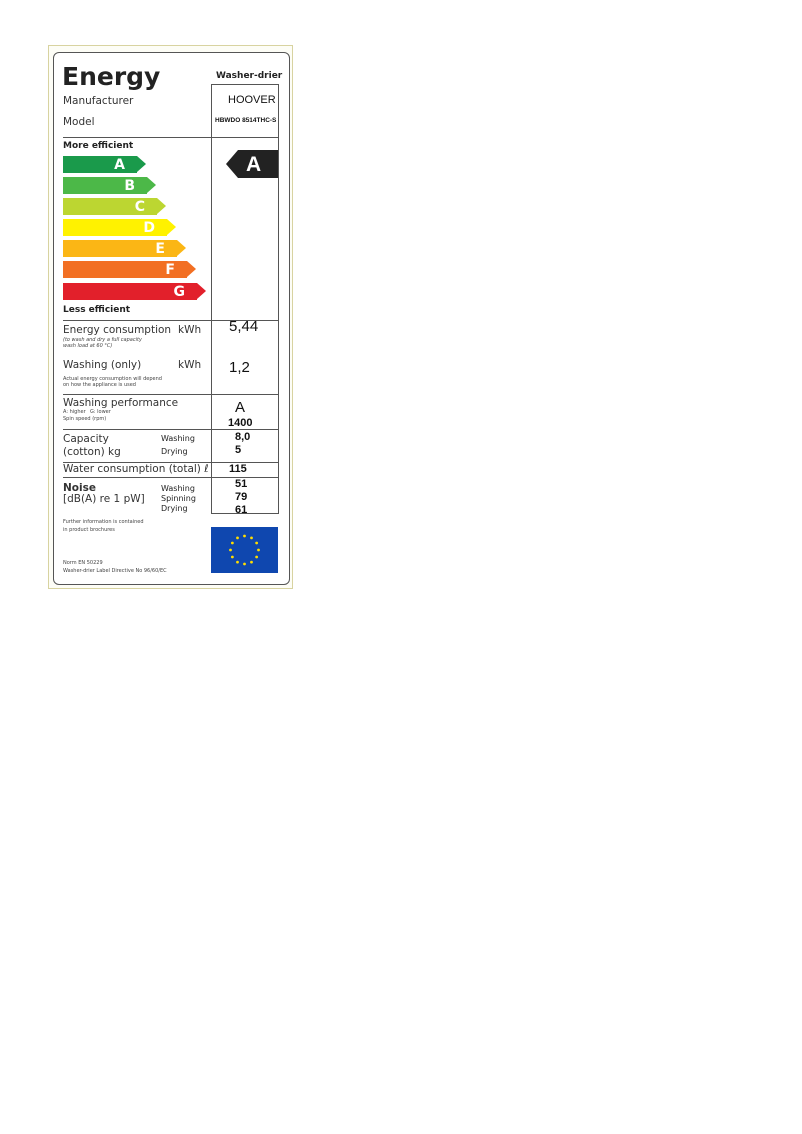 The image size is (802, 1134). Describe the element at coordinates (241, 510) in the screenshot. I see `noise-drying-value: 61` at that location.